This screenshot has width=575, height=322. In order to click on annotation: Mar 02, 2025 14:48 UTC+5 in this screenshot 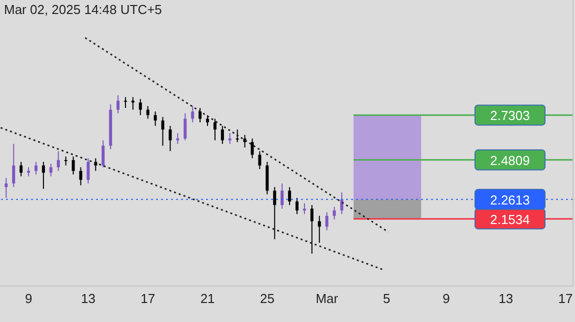, I will do `click(83, 9)`.